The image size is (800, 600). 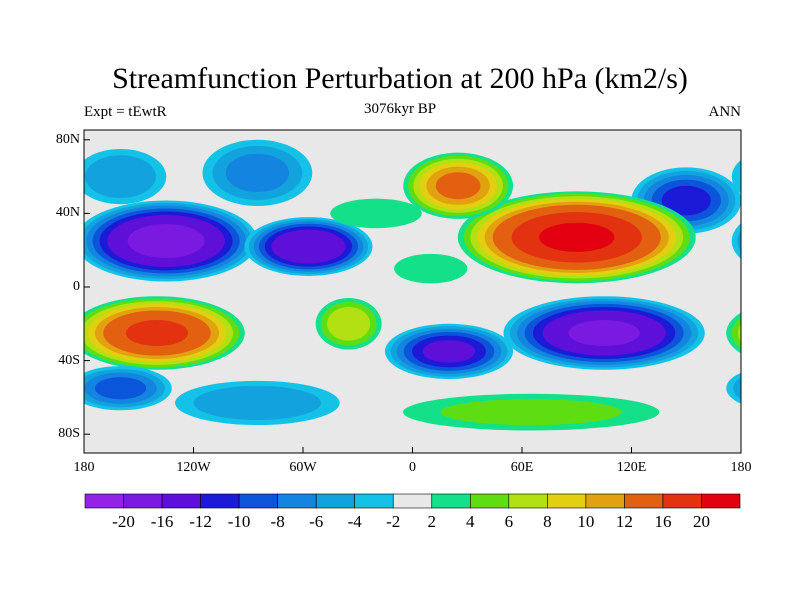 I want to click on colorbar-label: 16, so click(x=663, y=521).